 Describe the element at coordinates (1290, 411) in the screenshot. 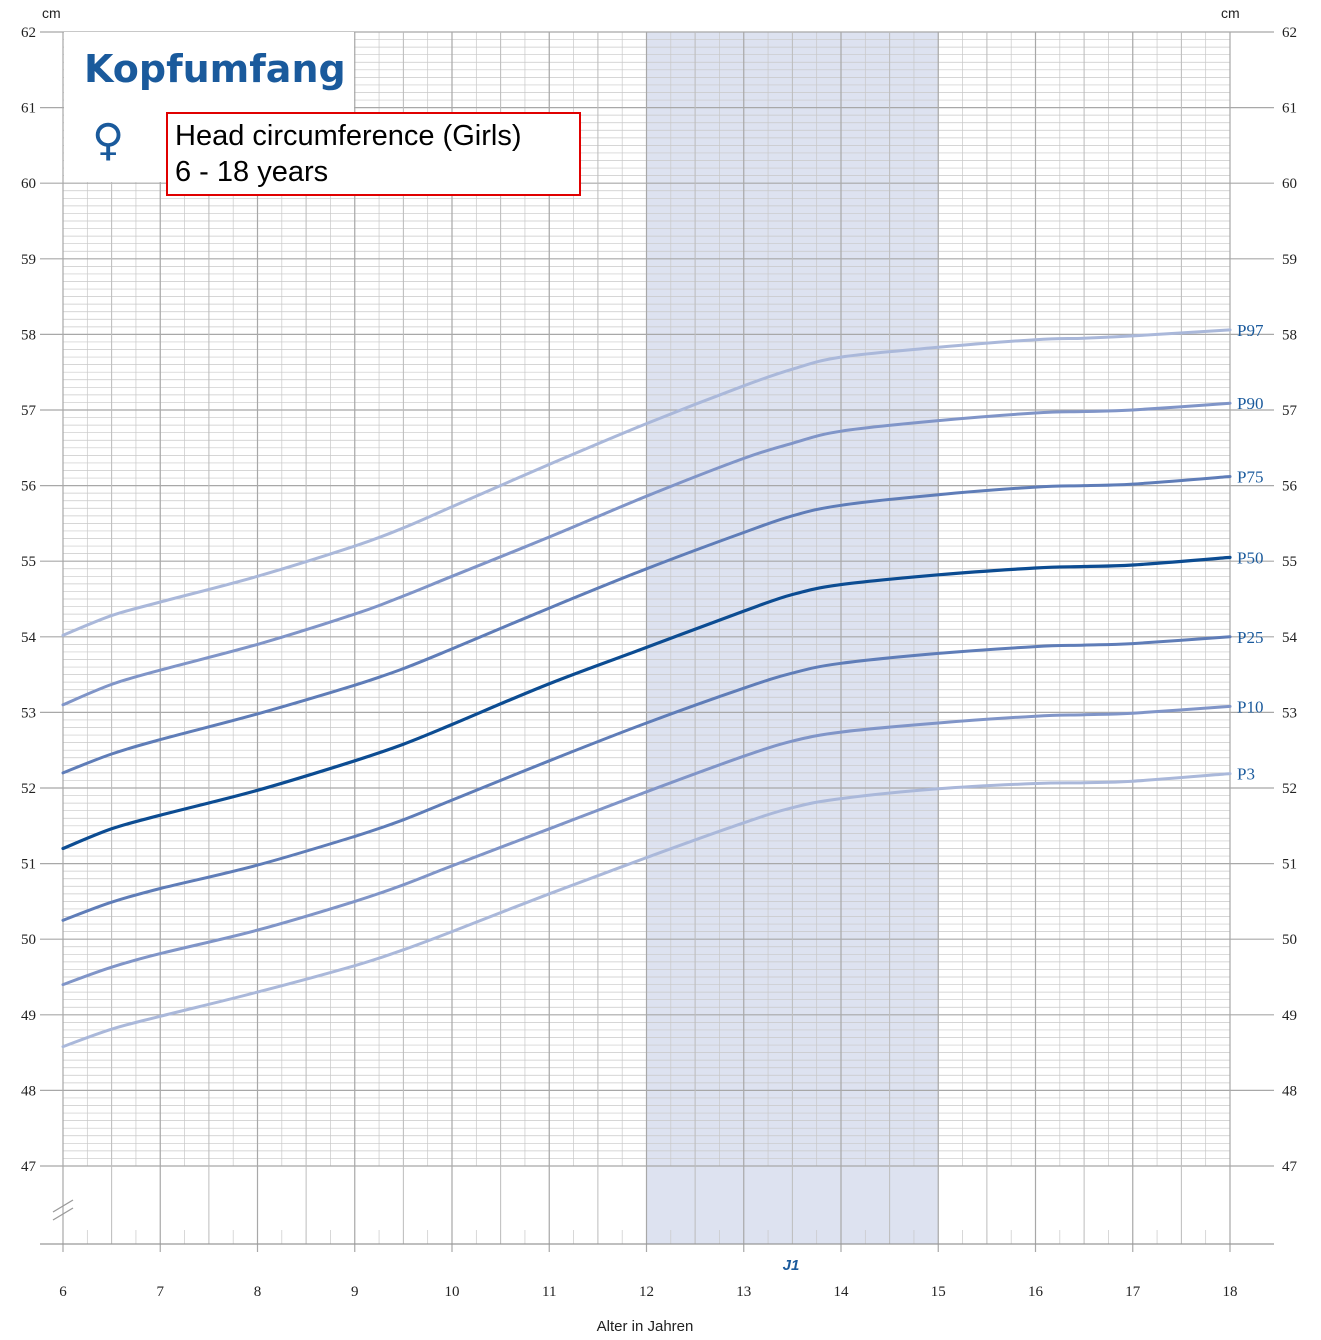

I see `y-tick-label-right: 57` at that location.